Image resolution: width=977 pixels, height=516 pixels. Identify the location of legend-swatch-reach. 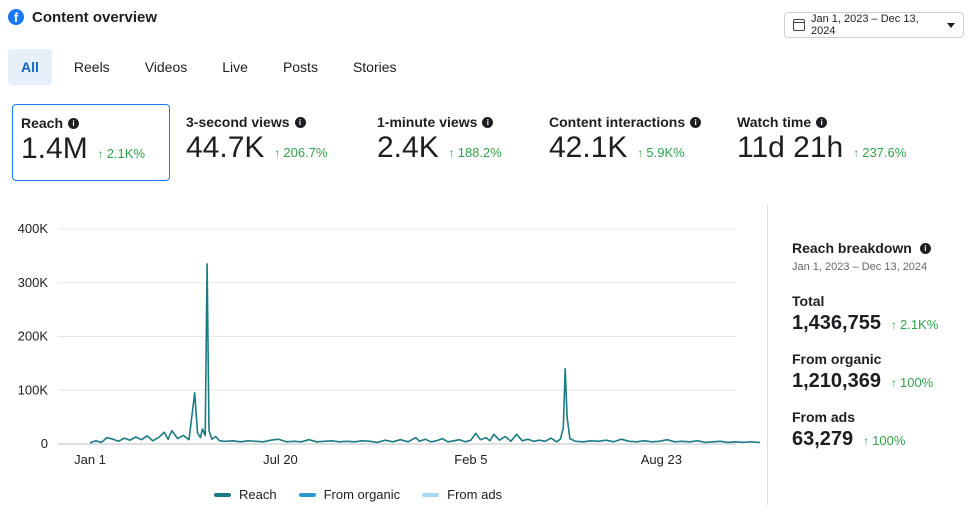
(222, 494).